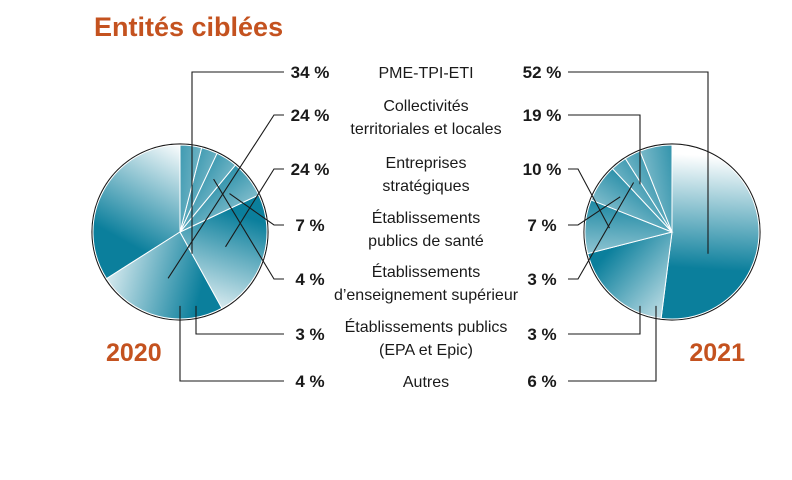 The height and width of the screenshot is (480, 792). What do you see at coordinates (425, 106) in the screenshot?
I see `category-label: Collectivités` at bounding box center [425, 106].